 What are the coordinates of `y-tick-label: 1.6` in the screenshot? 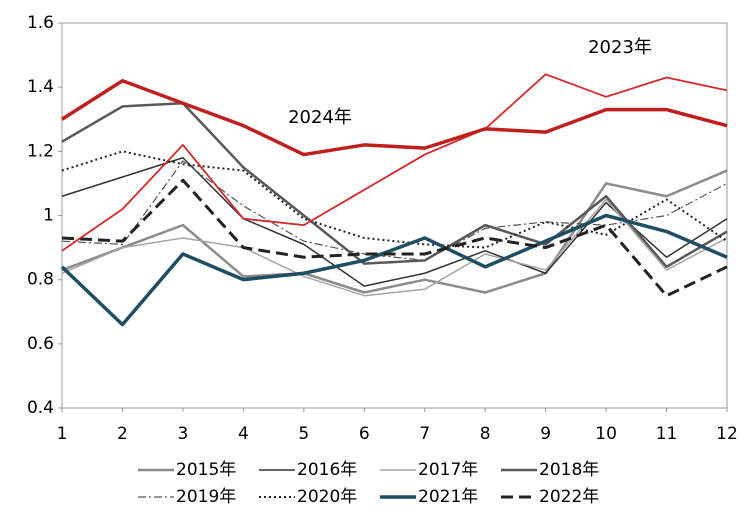 It's located at (40, 23).